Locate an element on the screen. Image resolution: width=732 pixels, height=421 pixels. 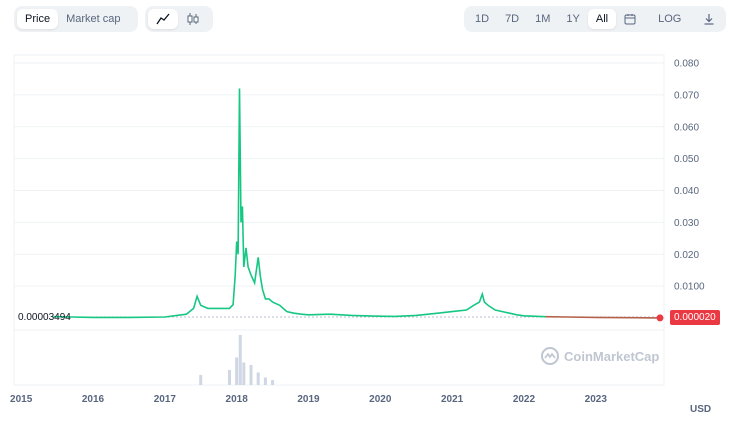
x-tick-label: 2015 is located at coordinates (21, 399).